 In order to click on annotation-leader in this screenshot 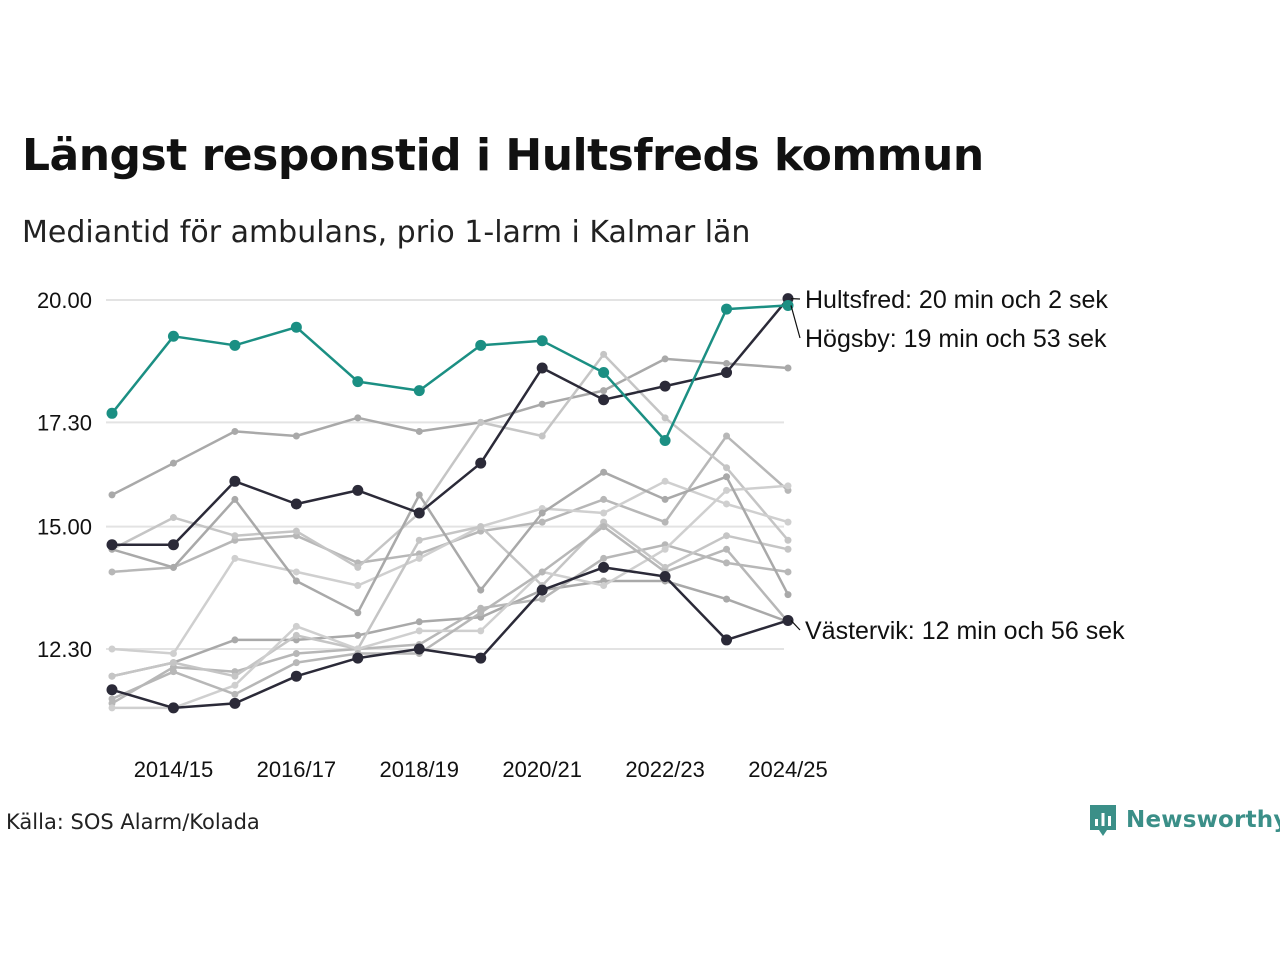, I will do `click(795, 322)`.